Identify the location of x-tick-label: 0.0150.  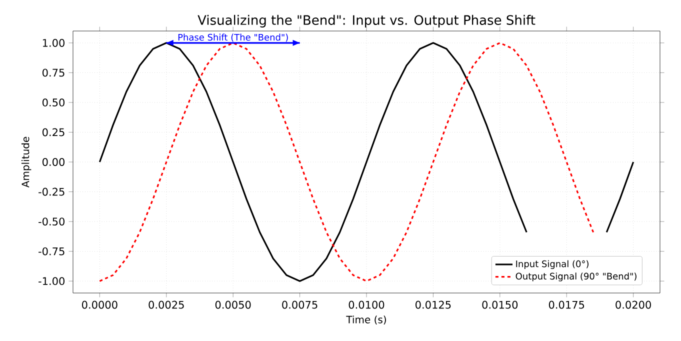
(500, 304).